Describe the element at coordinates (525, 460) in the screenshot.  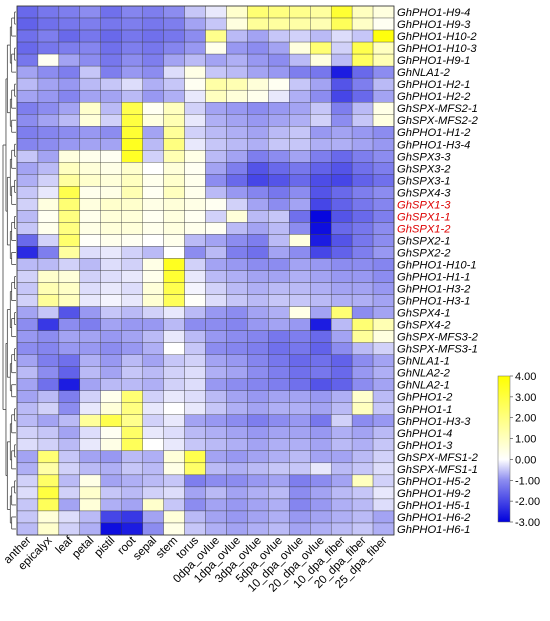
I see `color-scale-label: 0.00` at that location.